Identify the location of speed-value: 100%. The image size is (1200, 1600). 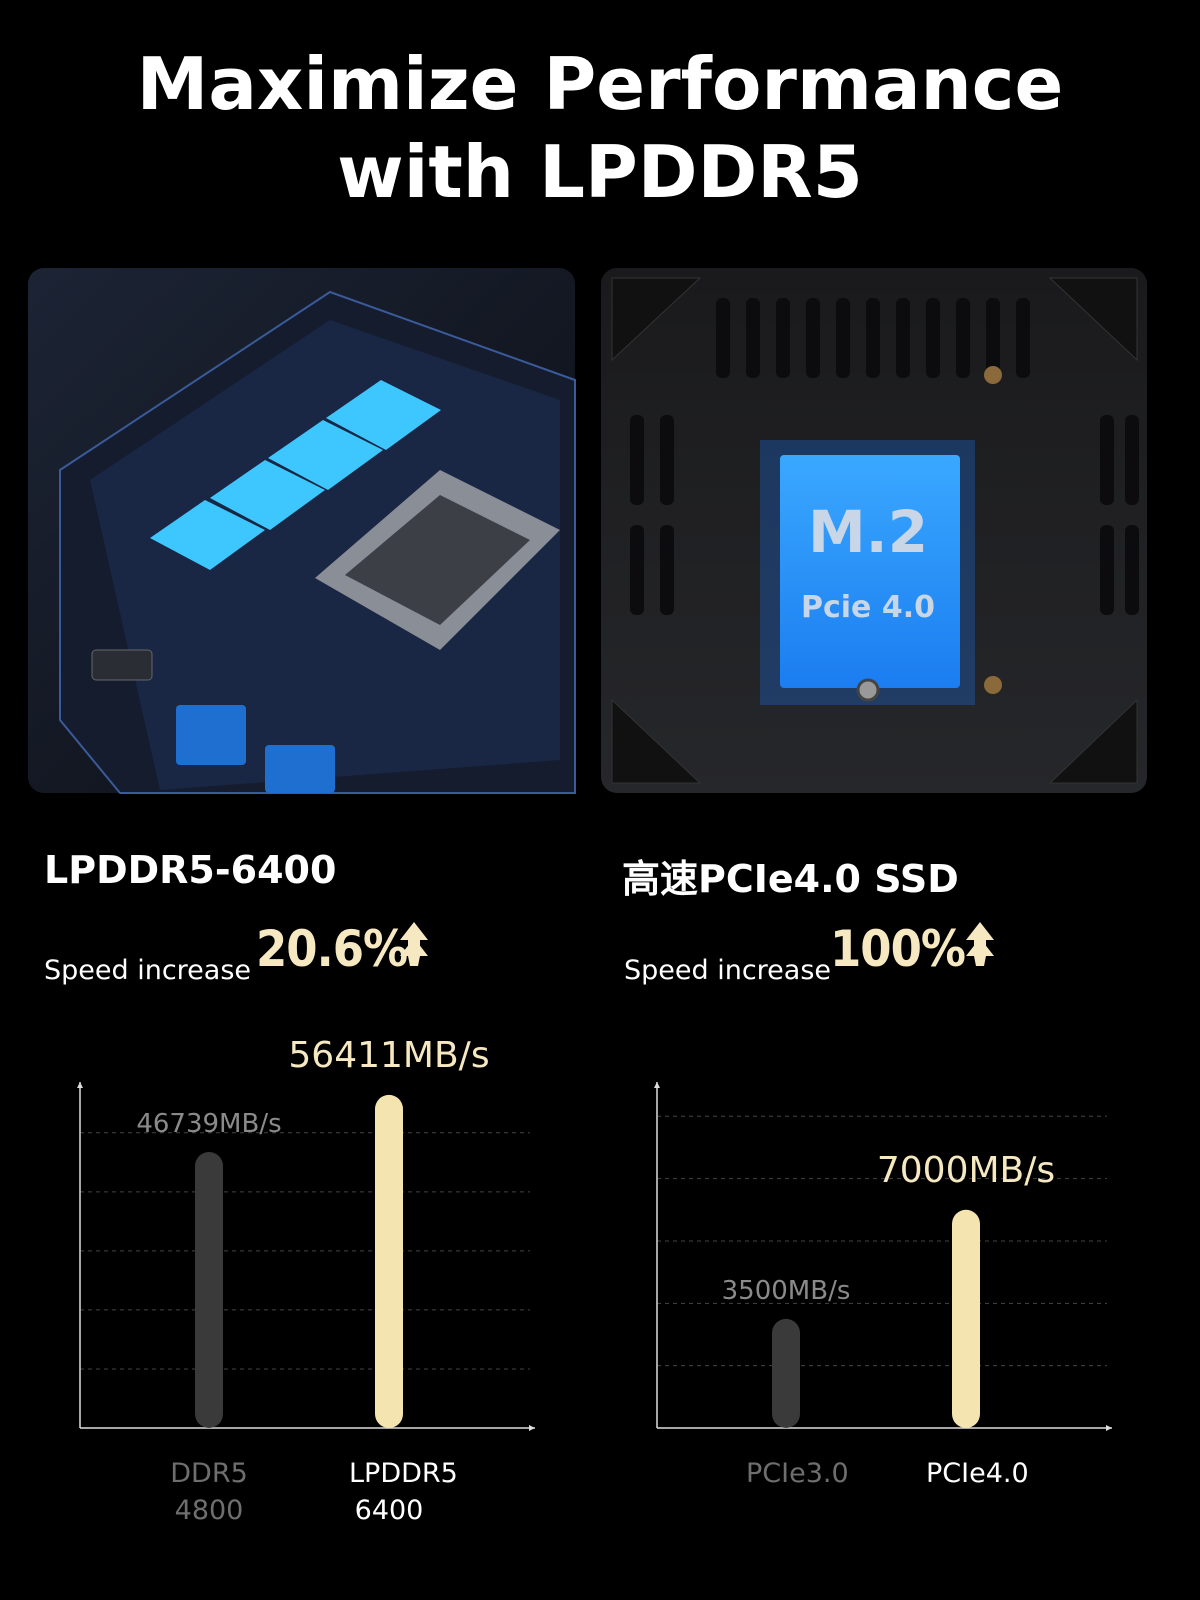
(898, 949).